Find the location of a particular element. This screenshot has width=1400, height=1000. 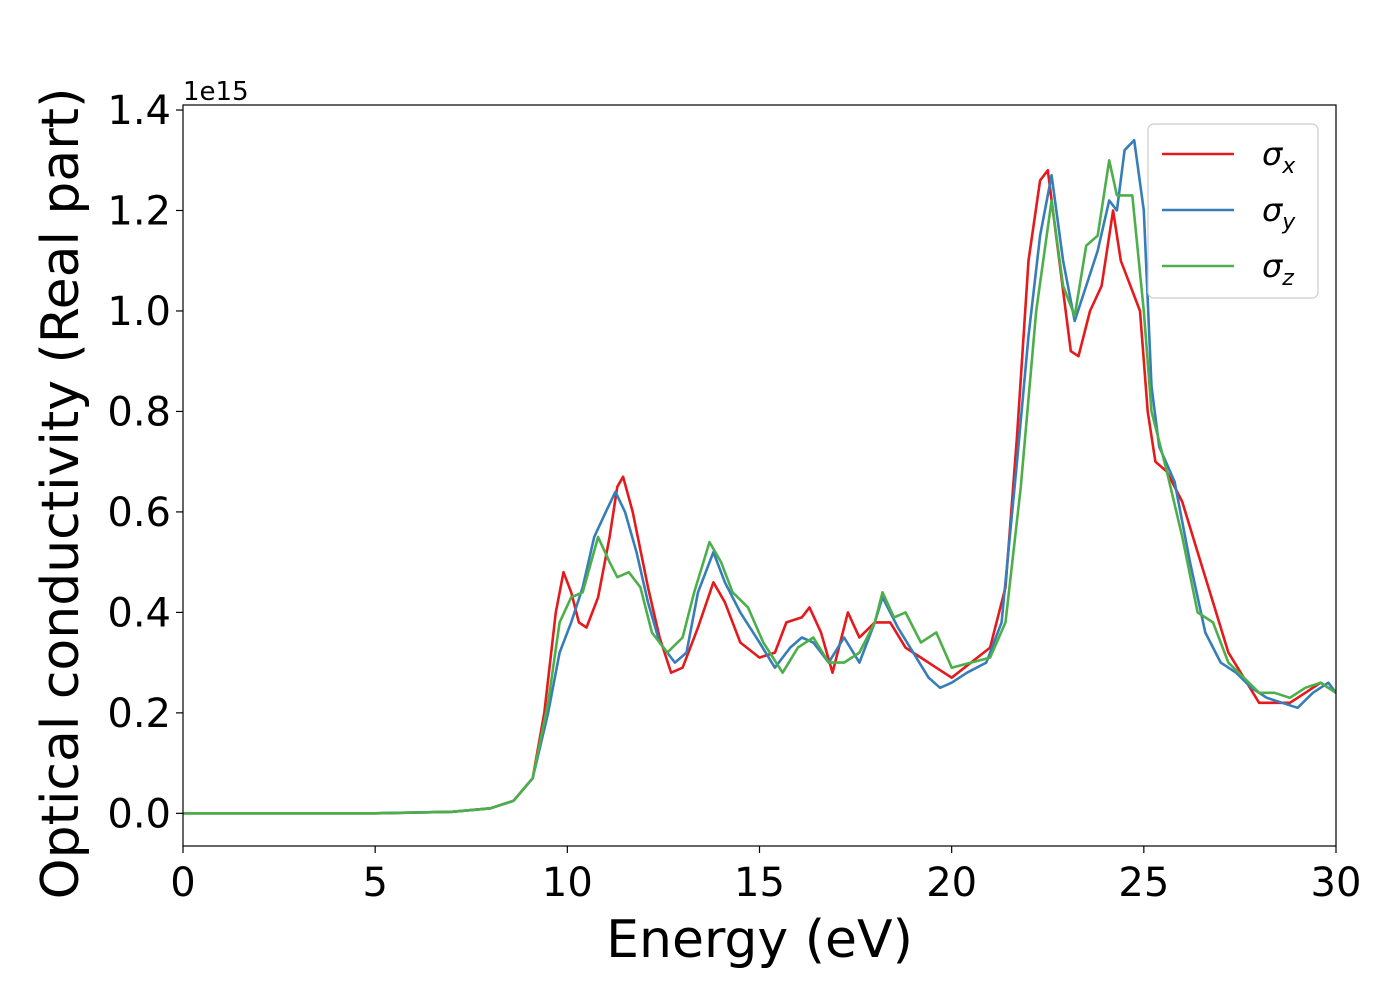

x-tick-label: 30 is located at coordinates (1336, 883).